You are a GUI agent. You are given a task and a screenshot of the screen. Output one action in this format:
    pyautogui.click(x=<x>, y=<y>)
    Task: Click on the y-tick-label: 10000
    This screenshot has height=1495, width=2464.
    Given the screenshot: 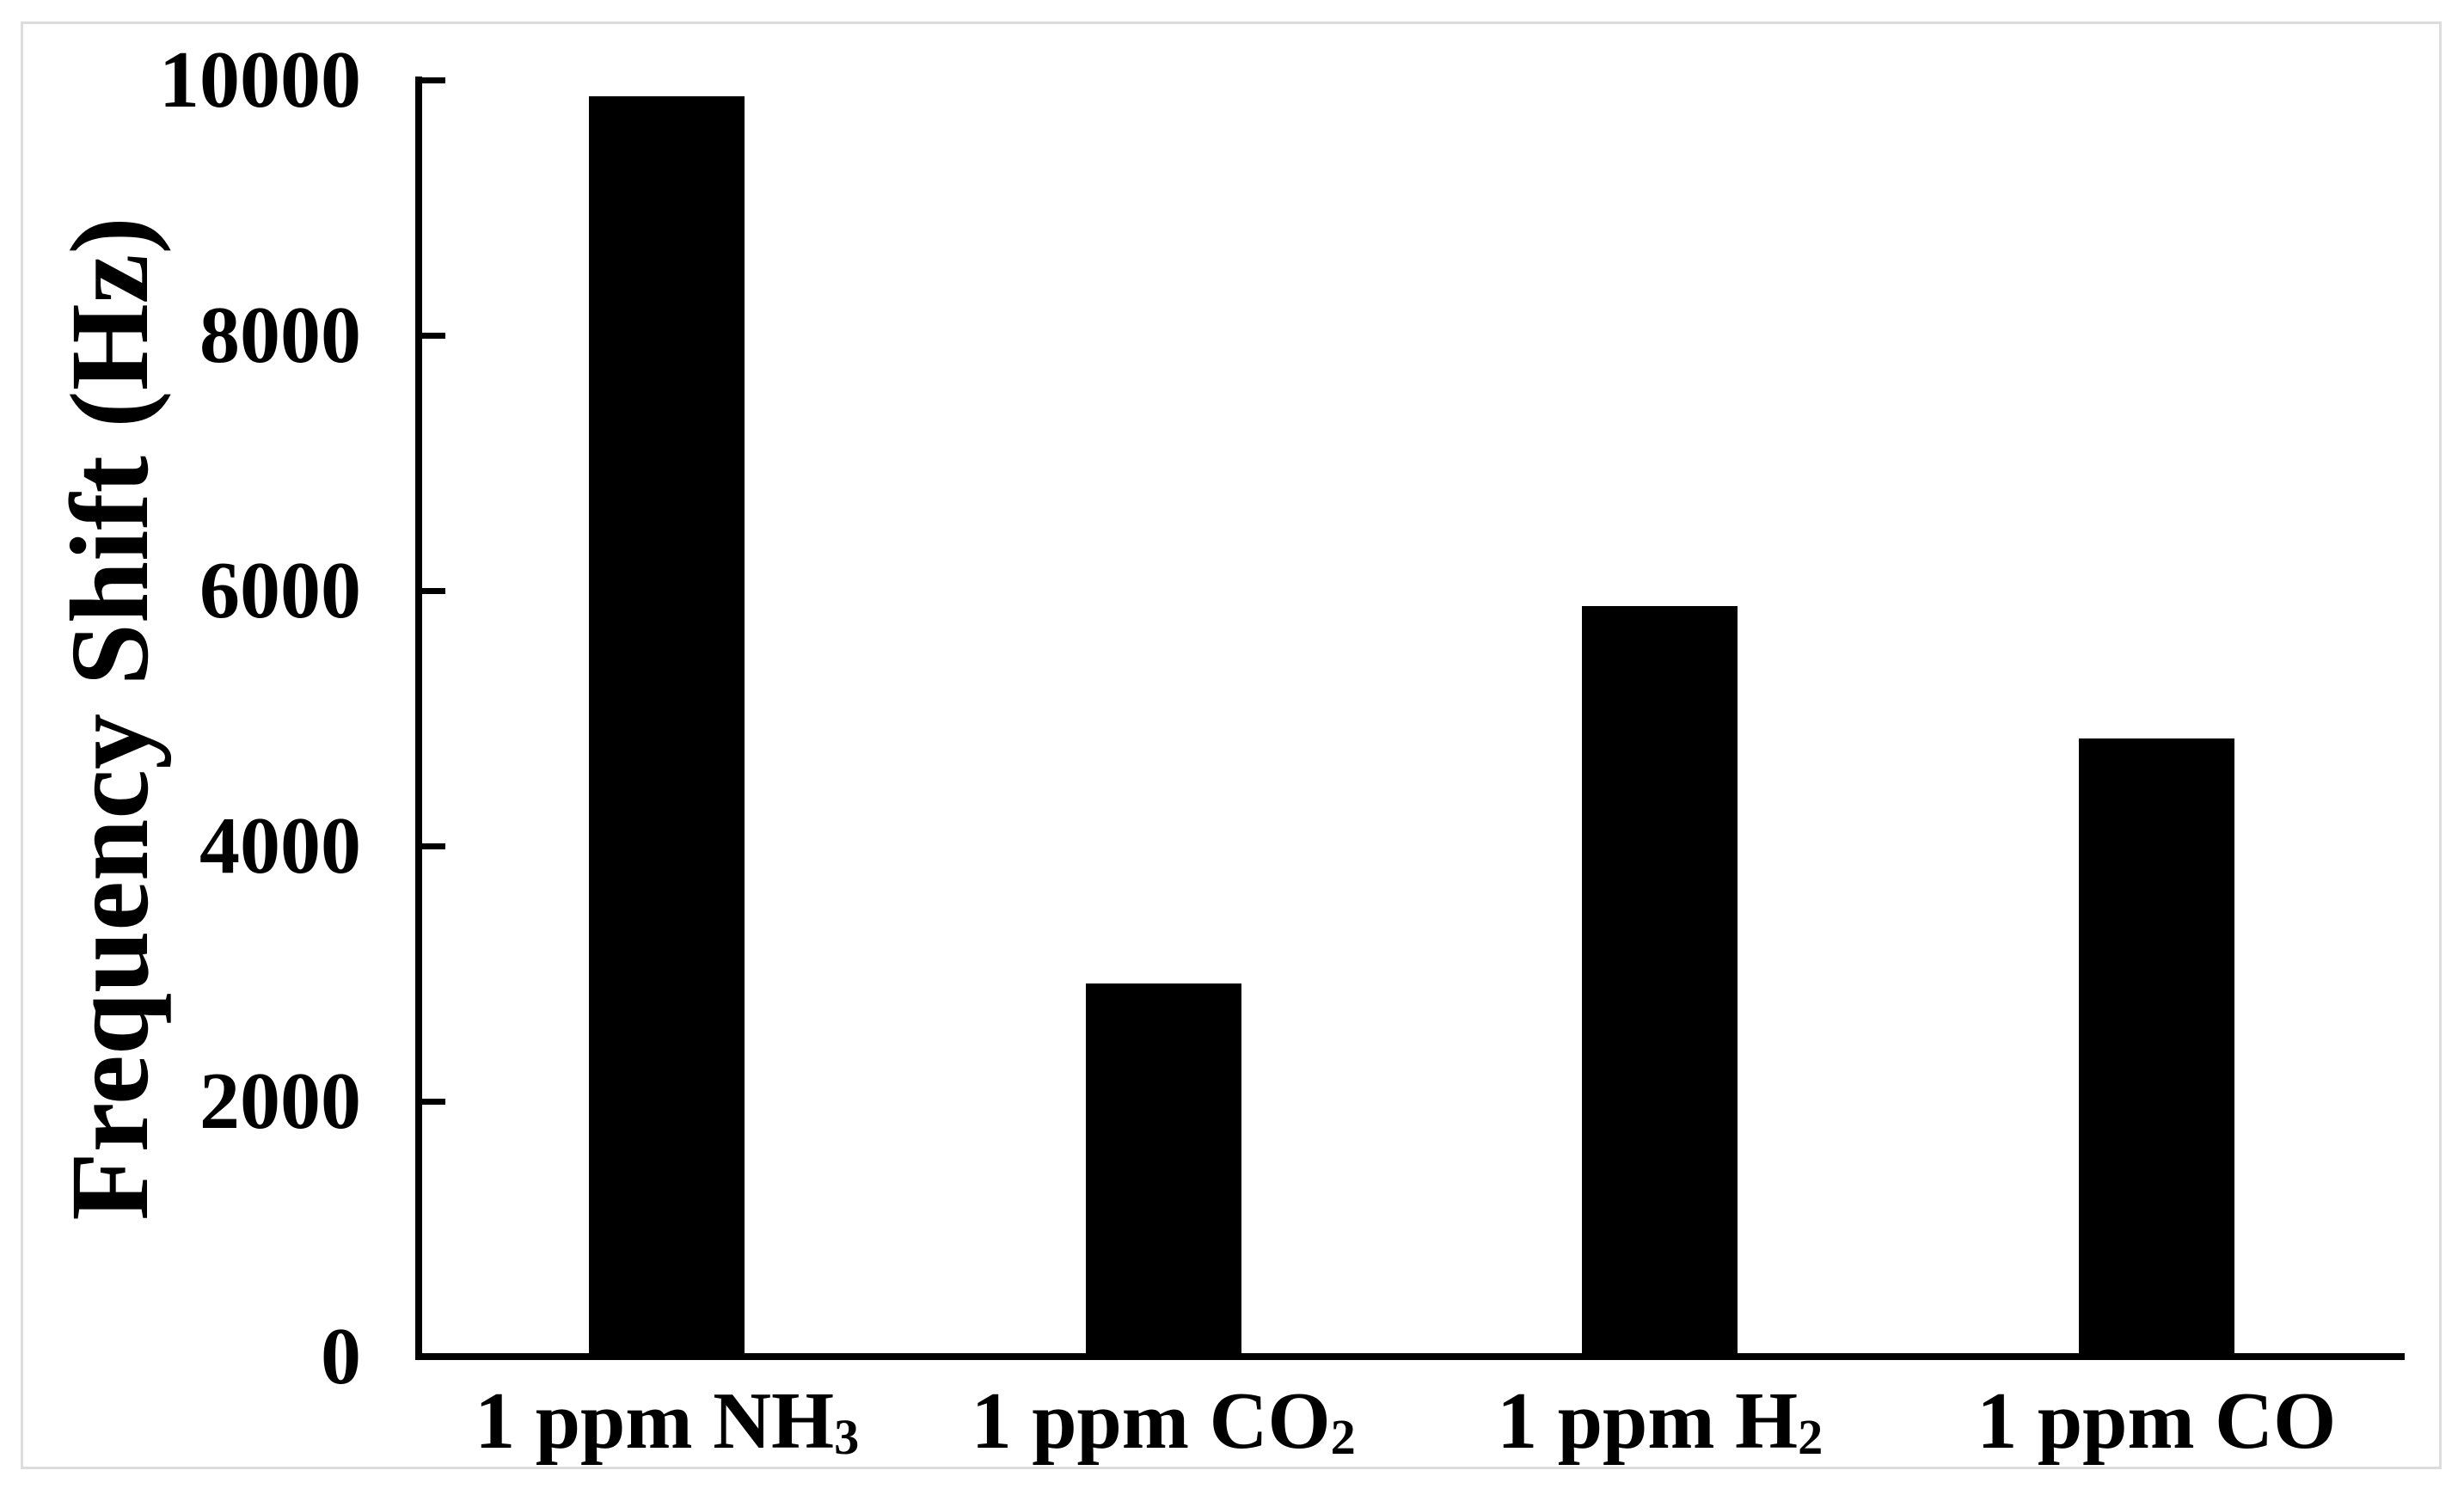 What is the action you would take?
    pyautogui.click(x=260, y=80)
    